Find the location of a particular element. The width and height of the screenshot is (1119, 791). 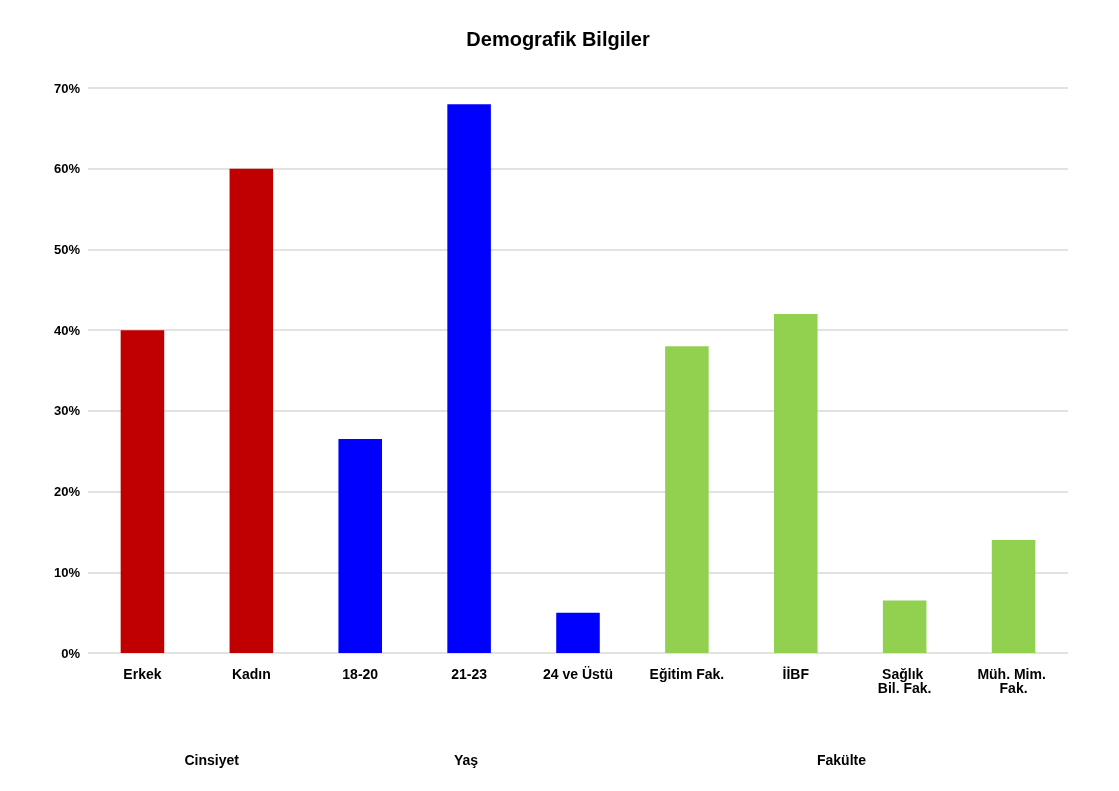

x-tick-label: Sağlık Bil. Fak. is located at coordinates (904, 681).